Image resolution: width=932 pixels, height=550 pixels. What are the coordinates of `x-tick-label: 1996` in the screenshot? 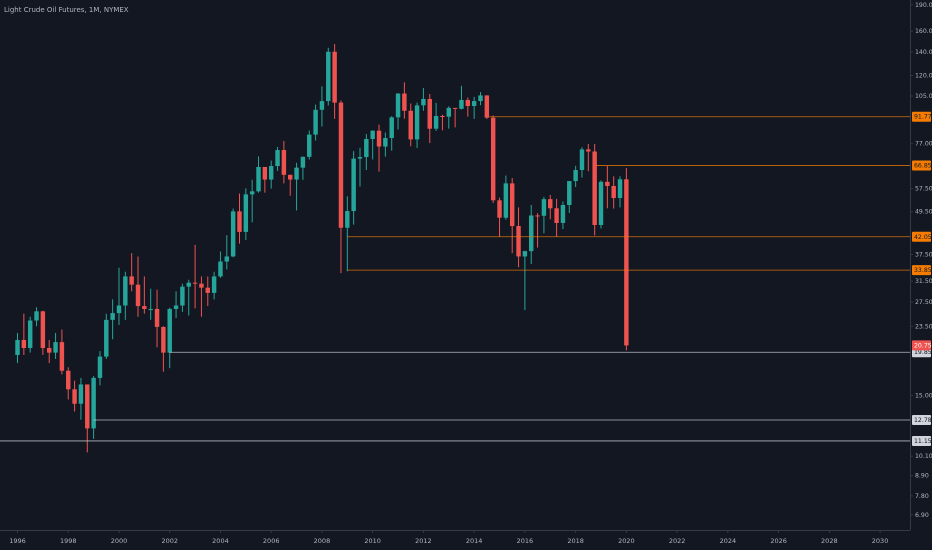 It's located at (17, 541).